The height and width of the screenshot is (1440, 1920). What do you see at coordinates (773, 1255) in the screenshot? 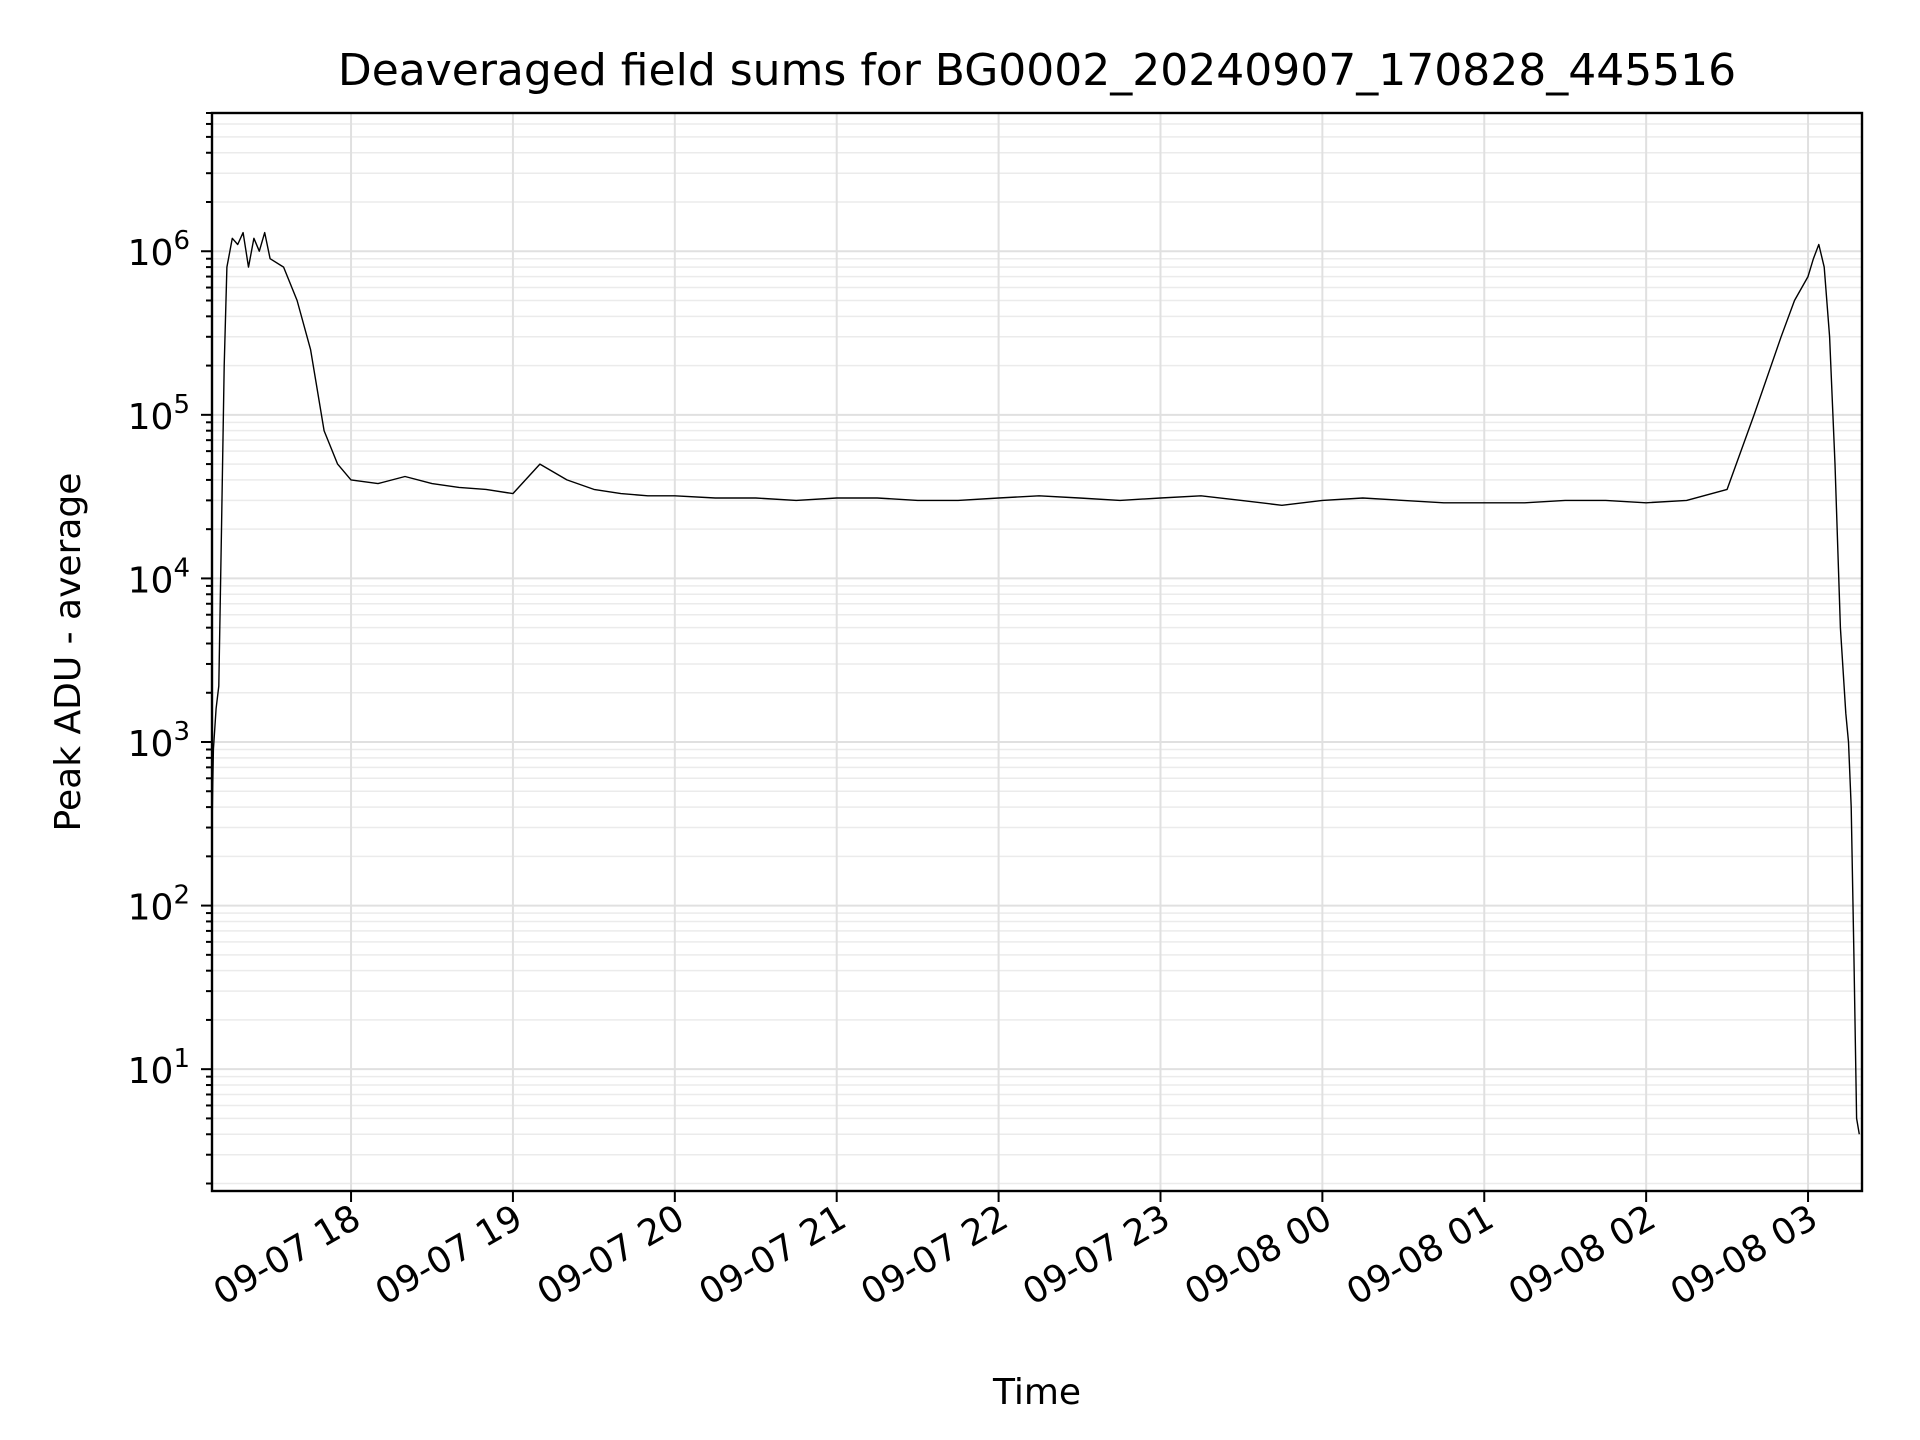
I see `x-tick-label: 09-07 21` at bounding box center [773, 1255].